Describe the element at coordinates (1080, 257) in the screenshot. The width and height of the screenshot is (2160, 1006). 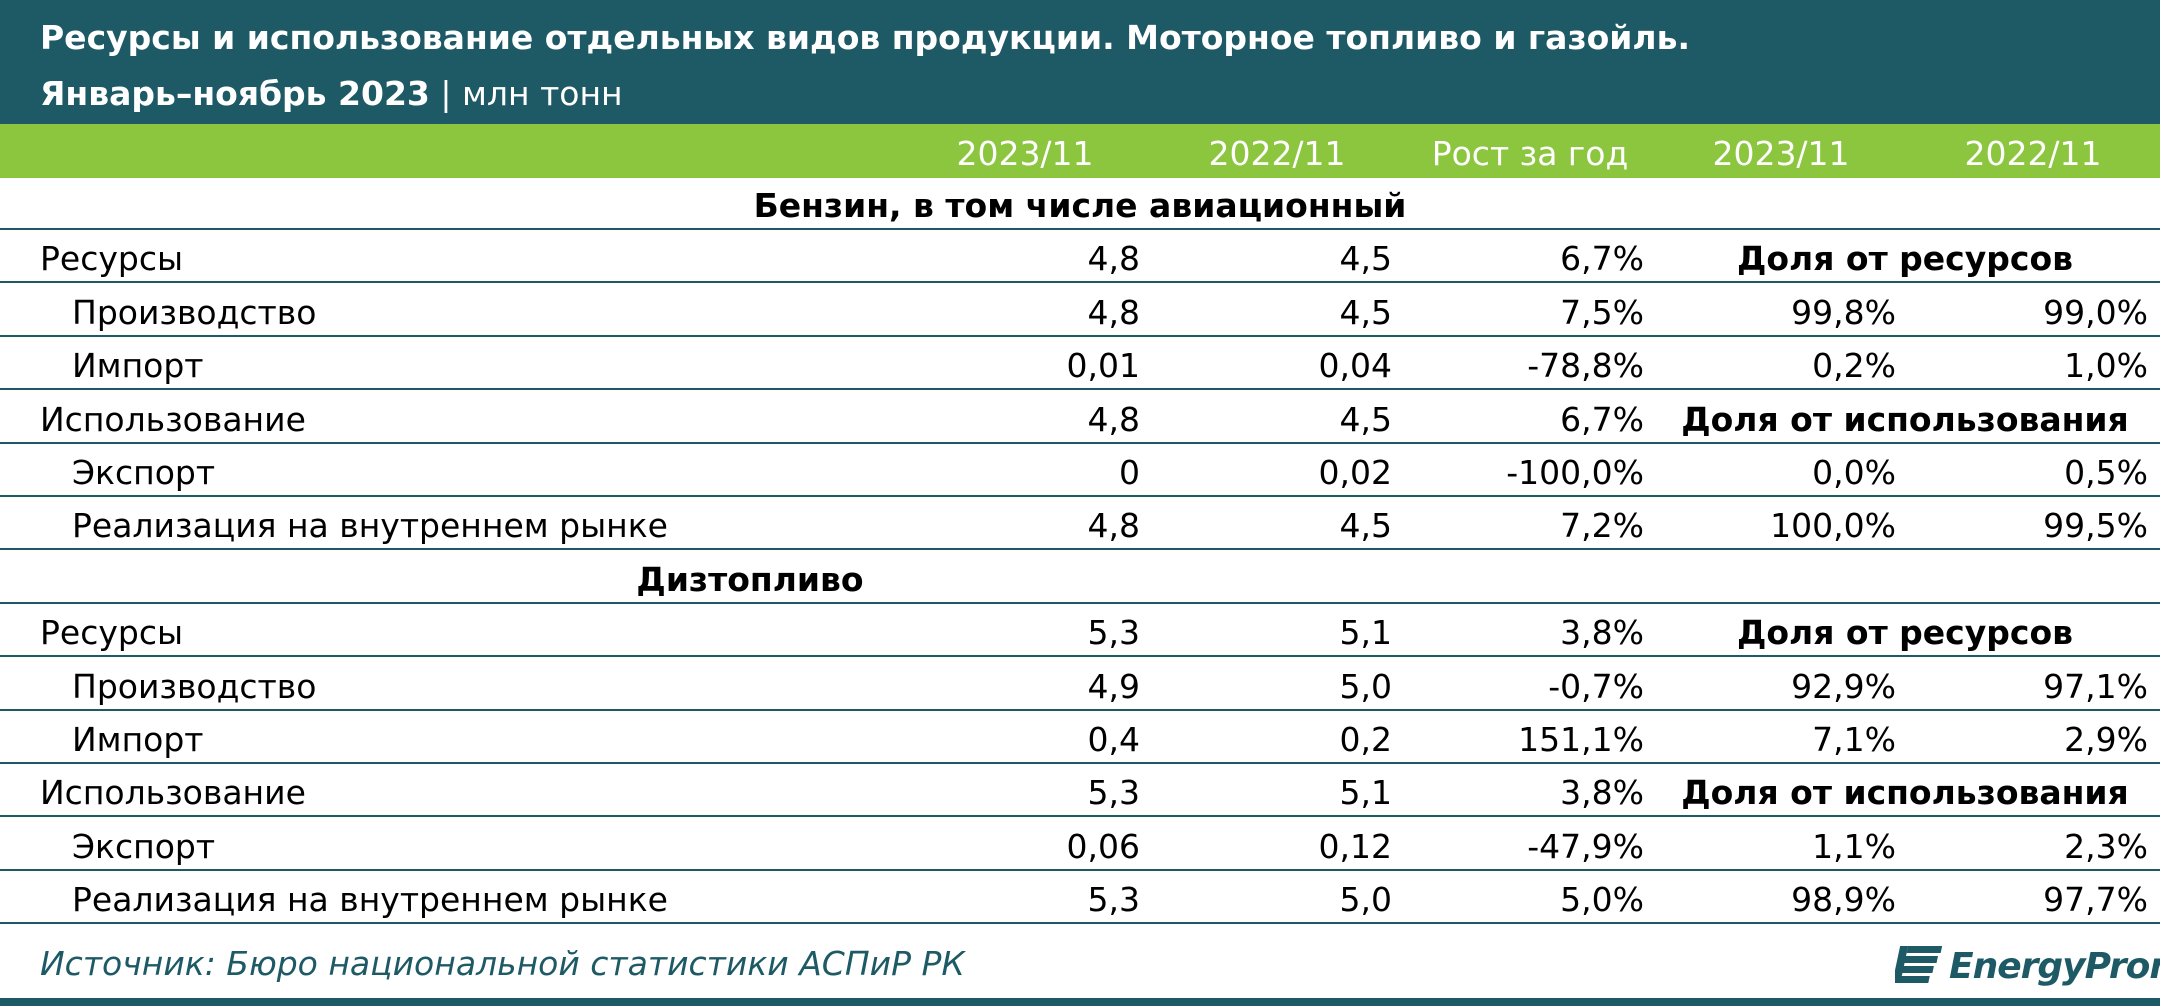
I see `table-row: Ресурсы 4,8 4,5 6,7% Доля от ресурсов` at that location.